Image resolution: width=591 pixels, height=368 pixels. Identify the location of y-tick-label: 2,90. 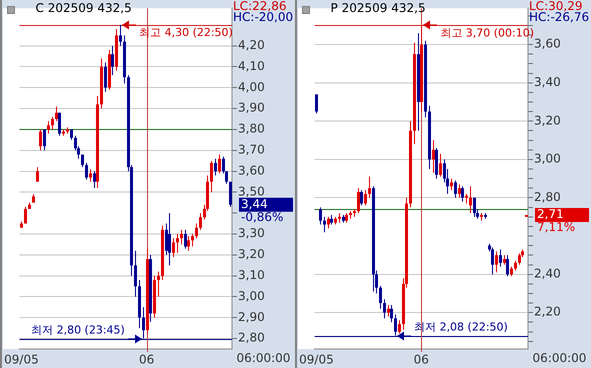
(251, 317).